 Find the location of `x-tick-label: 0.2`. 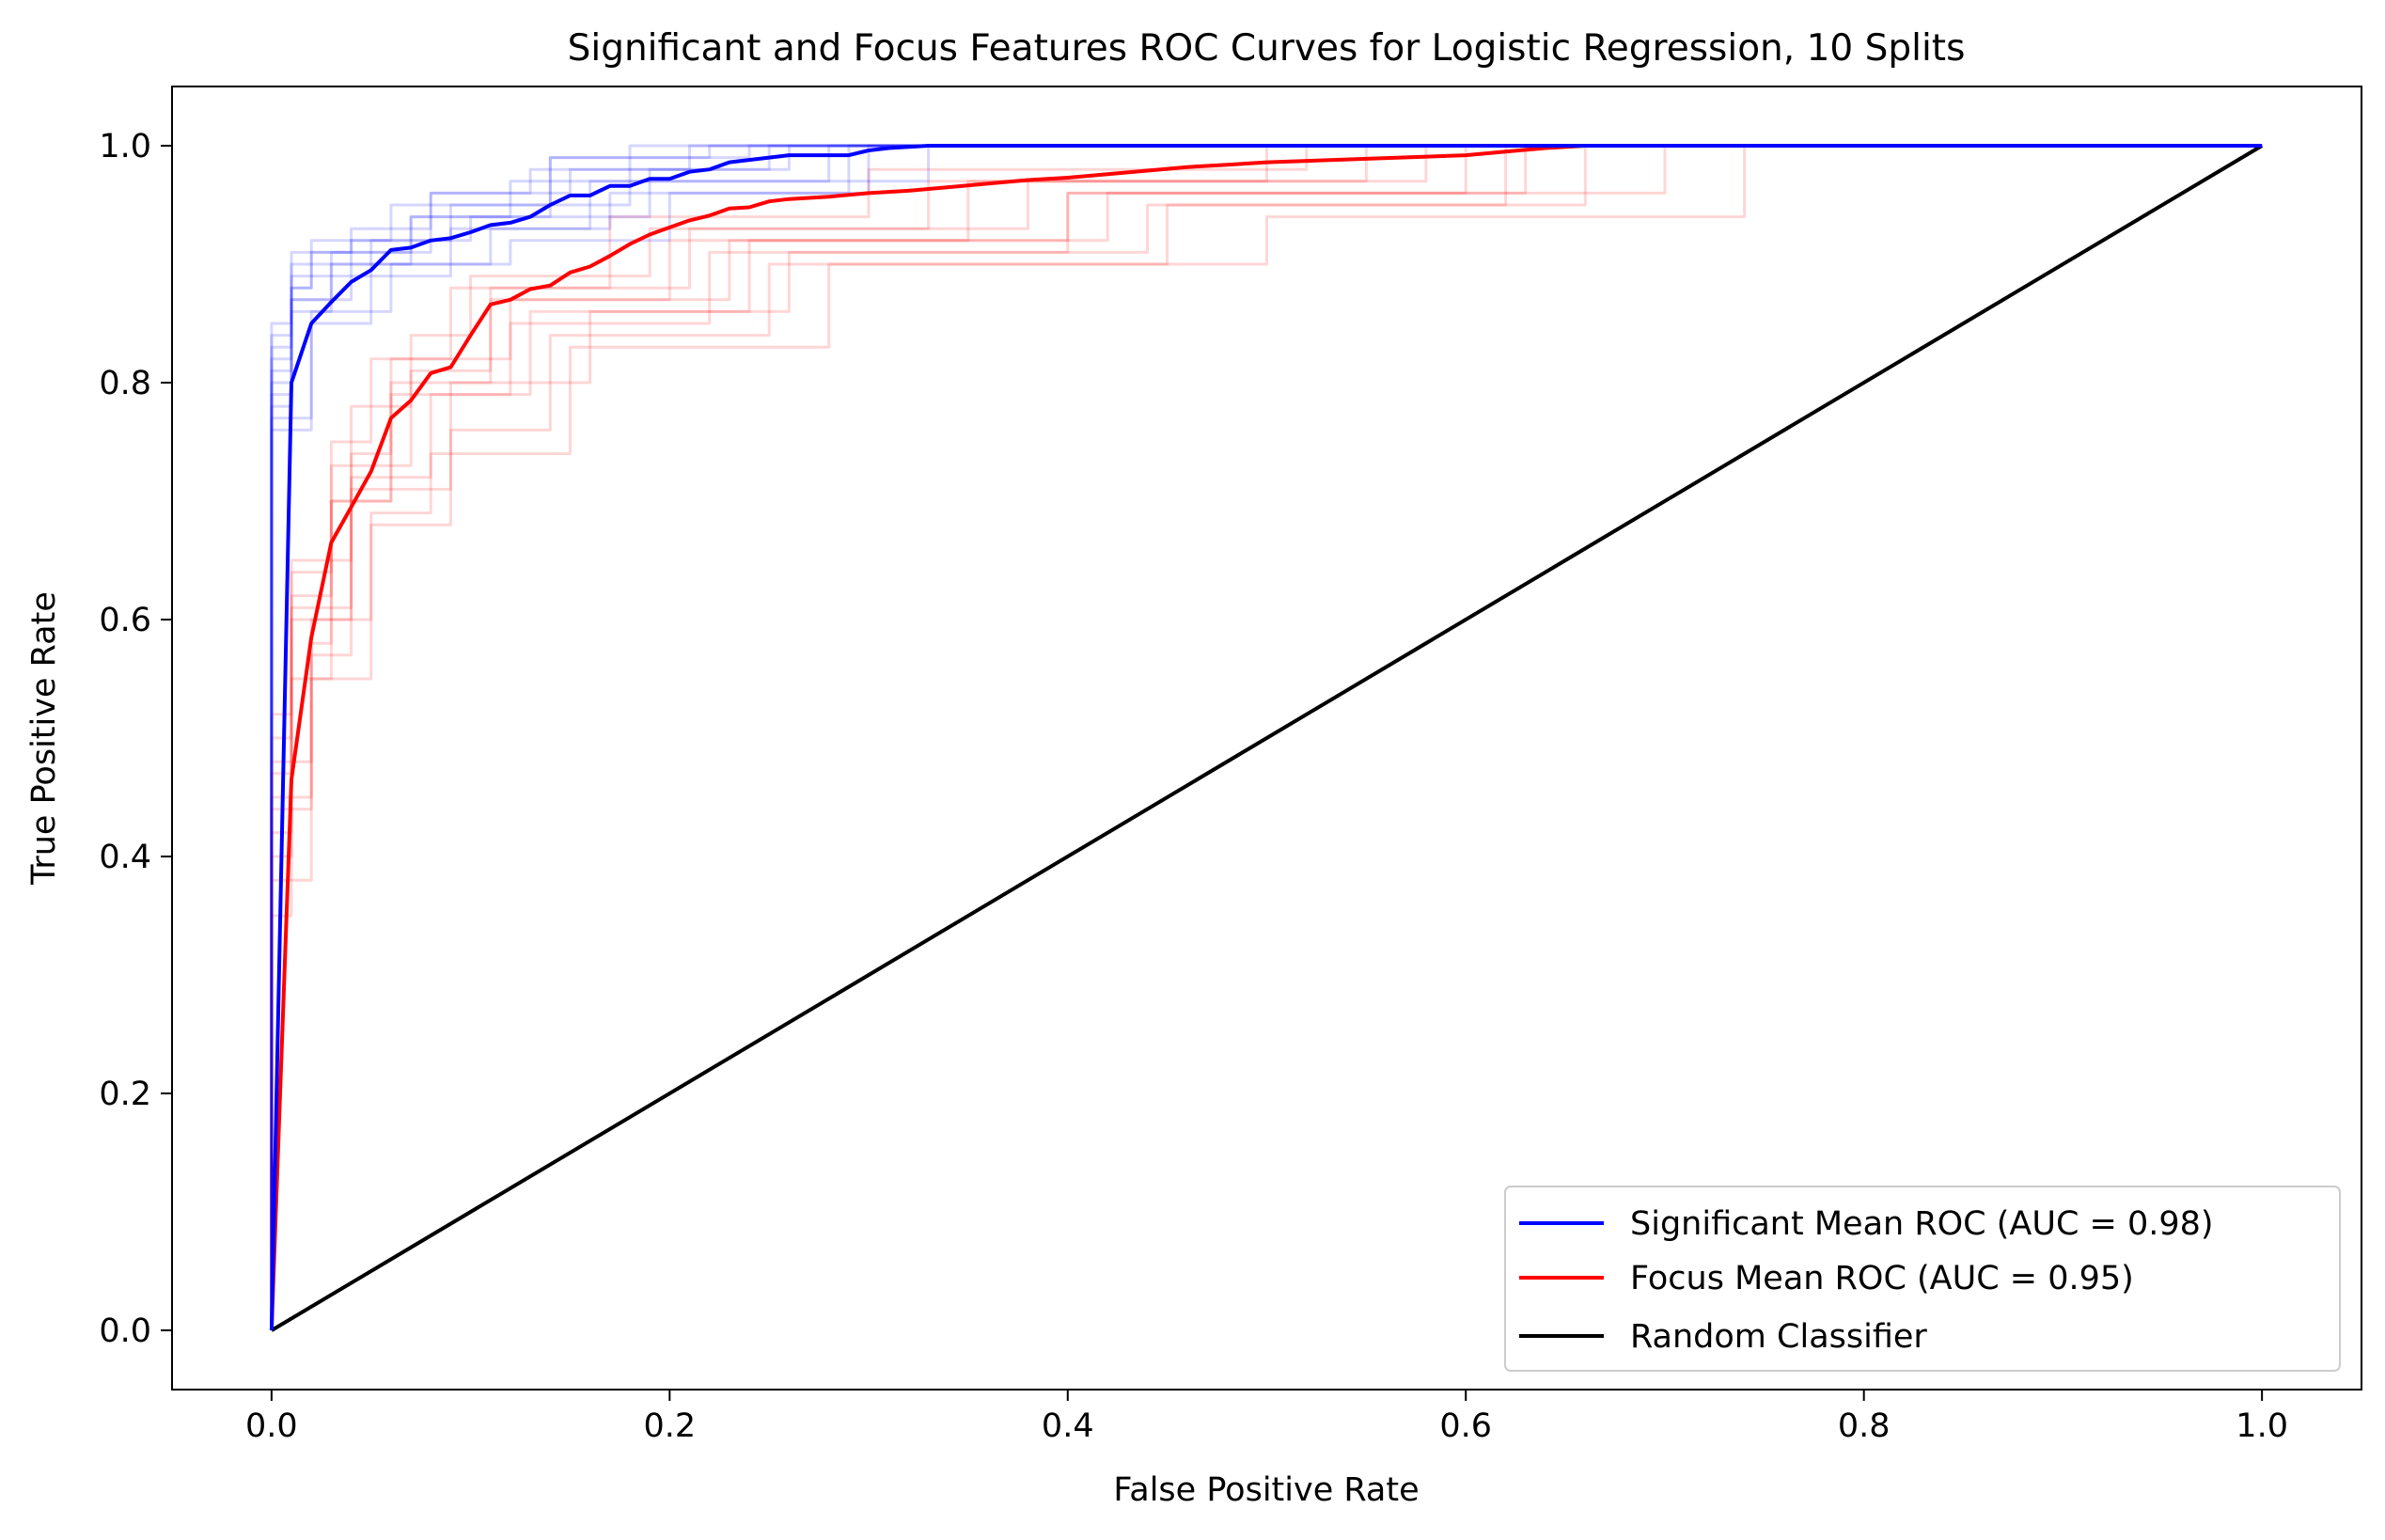

x-tick-label: 0.2 is located at coordinates (669, 1426).